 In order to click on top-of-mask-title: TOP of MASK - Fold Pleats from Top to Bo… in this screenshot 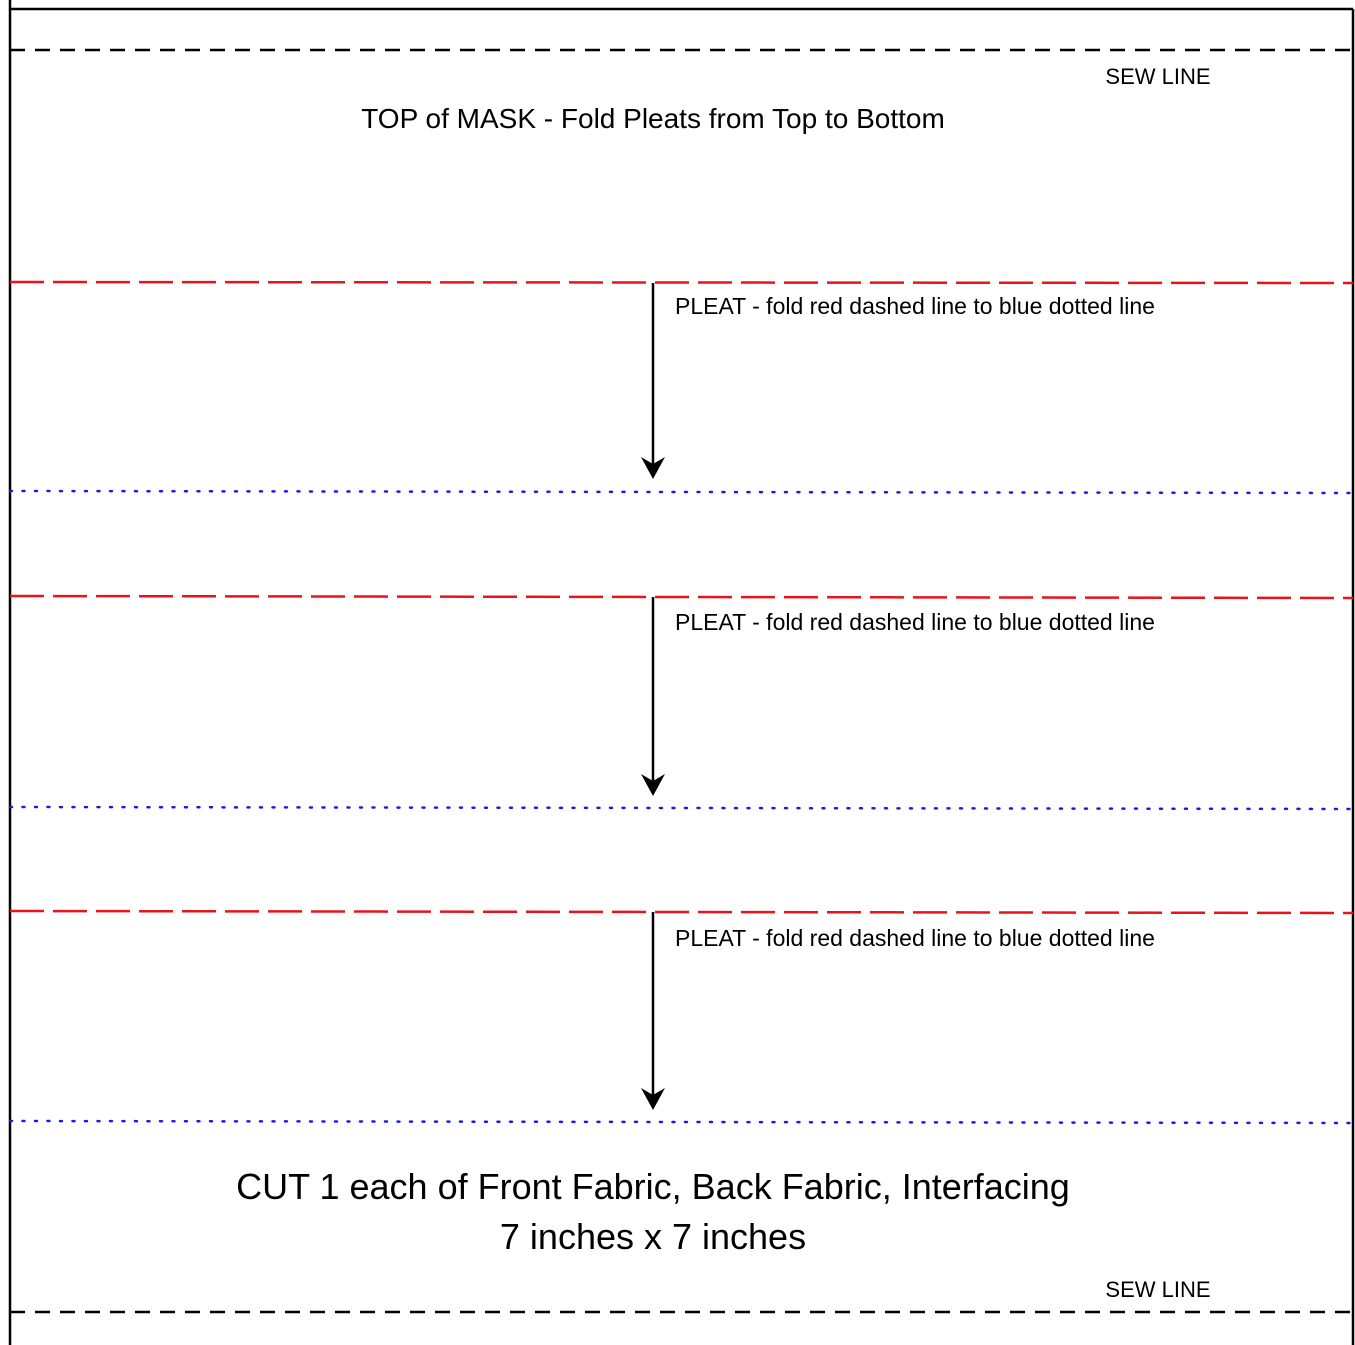, I will do `click(653, 118)`.